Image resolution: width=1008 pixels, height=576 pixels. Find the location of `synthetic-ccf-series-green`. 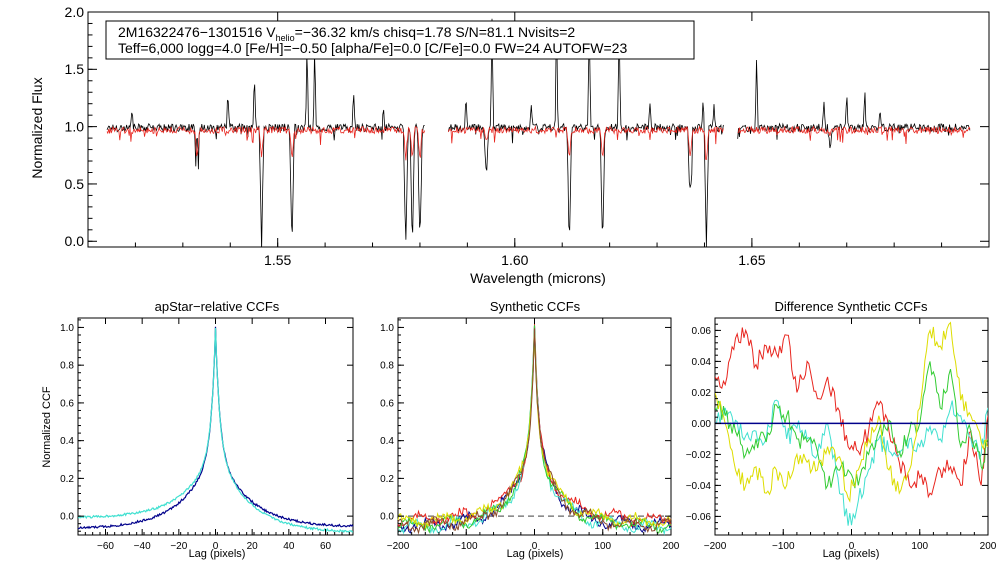

synthetic-ccf-series-green is located at coordinates (534, 429).